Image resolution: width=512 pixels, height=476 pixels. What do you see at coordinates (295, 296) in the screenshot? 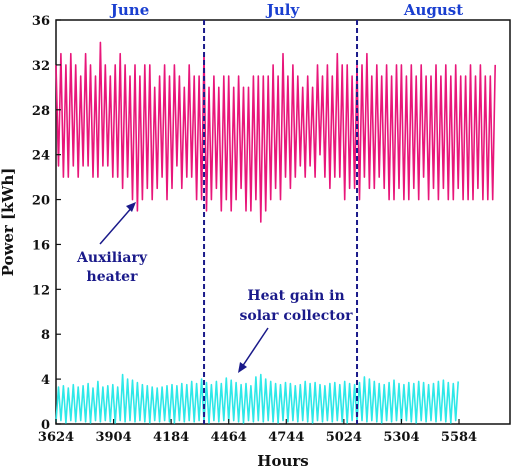
I see `annotation-gain-line-1: Heat gain in` at bounding box center [295, 296].